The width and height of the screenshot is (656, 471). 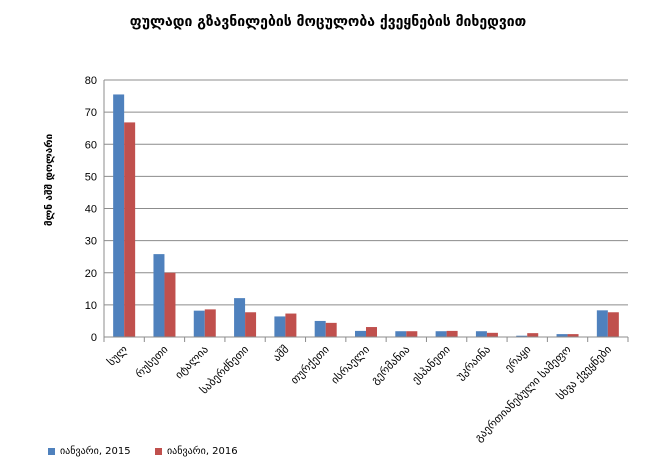 I want to click on x-tick-label: რუსეთი, so click(x=152, y=362).